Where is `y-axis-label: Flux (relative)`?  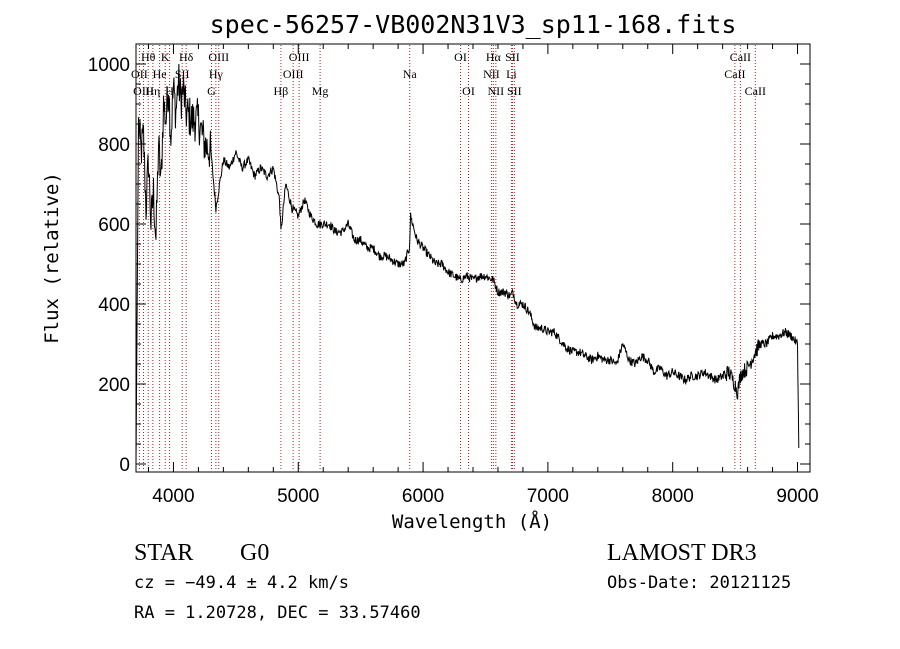 y-axis-label: Flux (relative) is located at coordinates (52, 258).